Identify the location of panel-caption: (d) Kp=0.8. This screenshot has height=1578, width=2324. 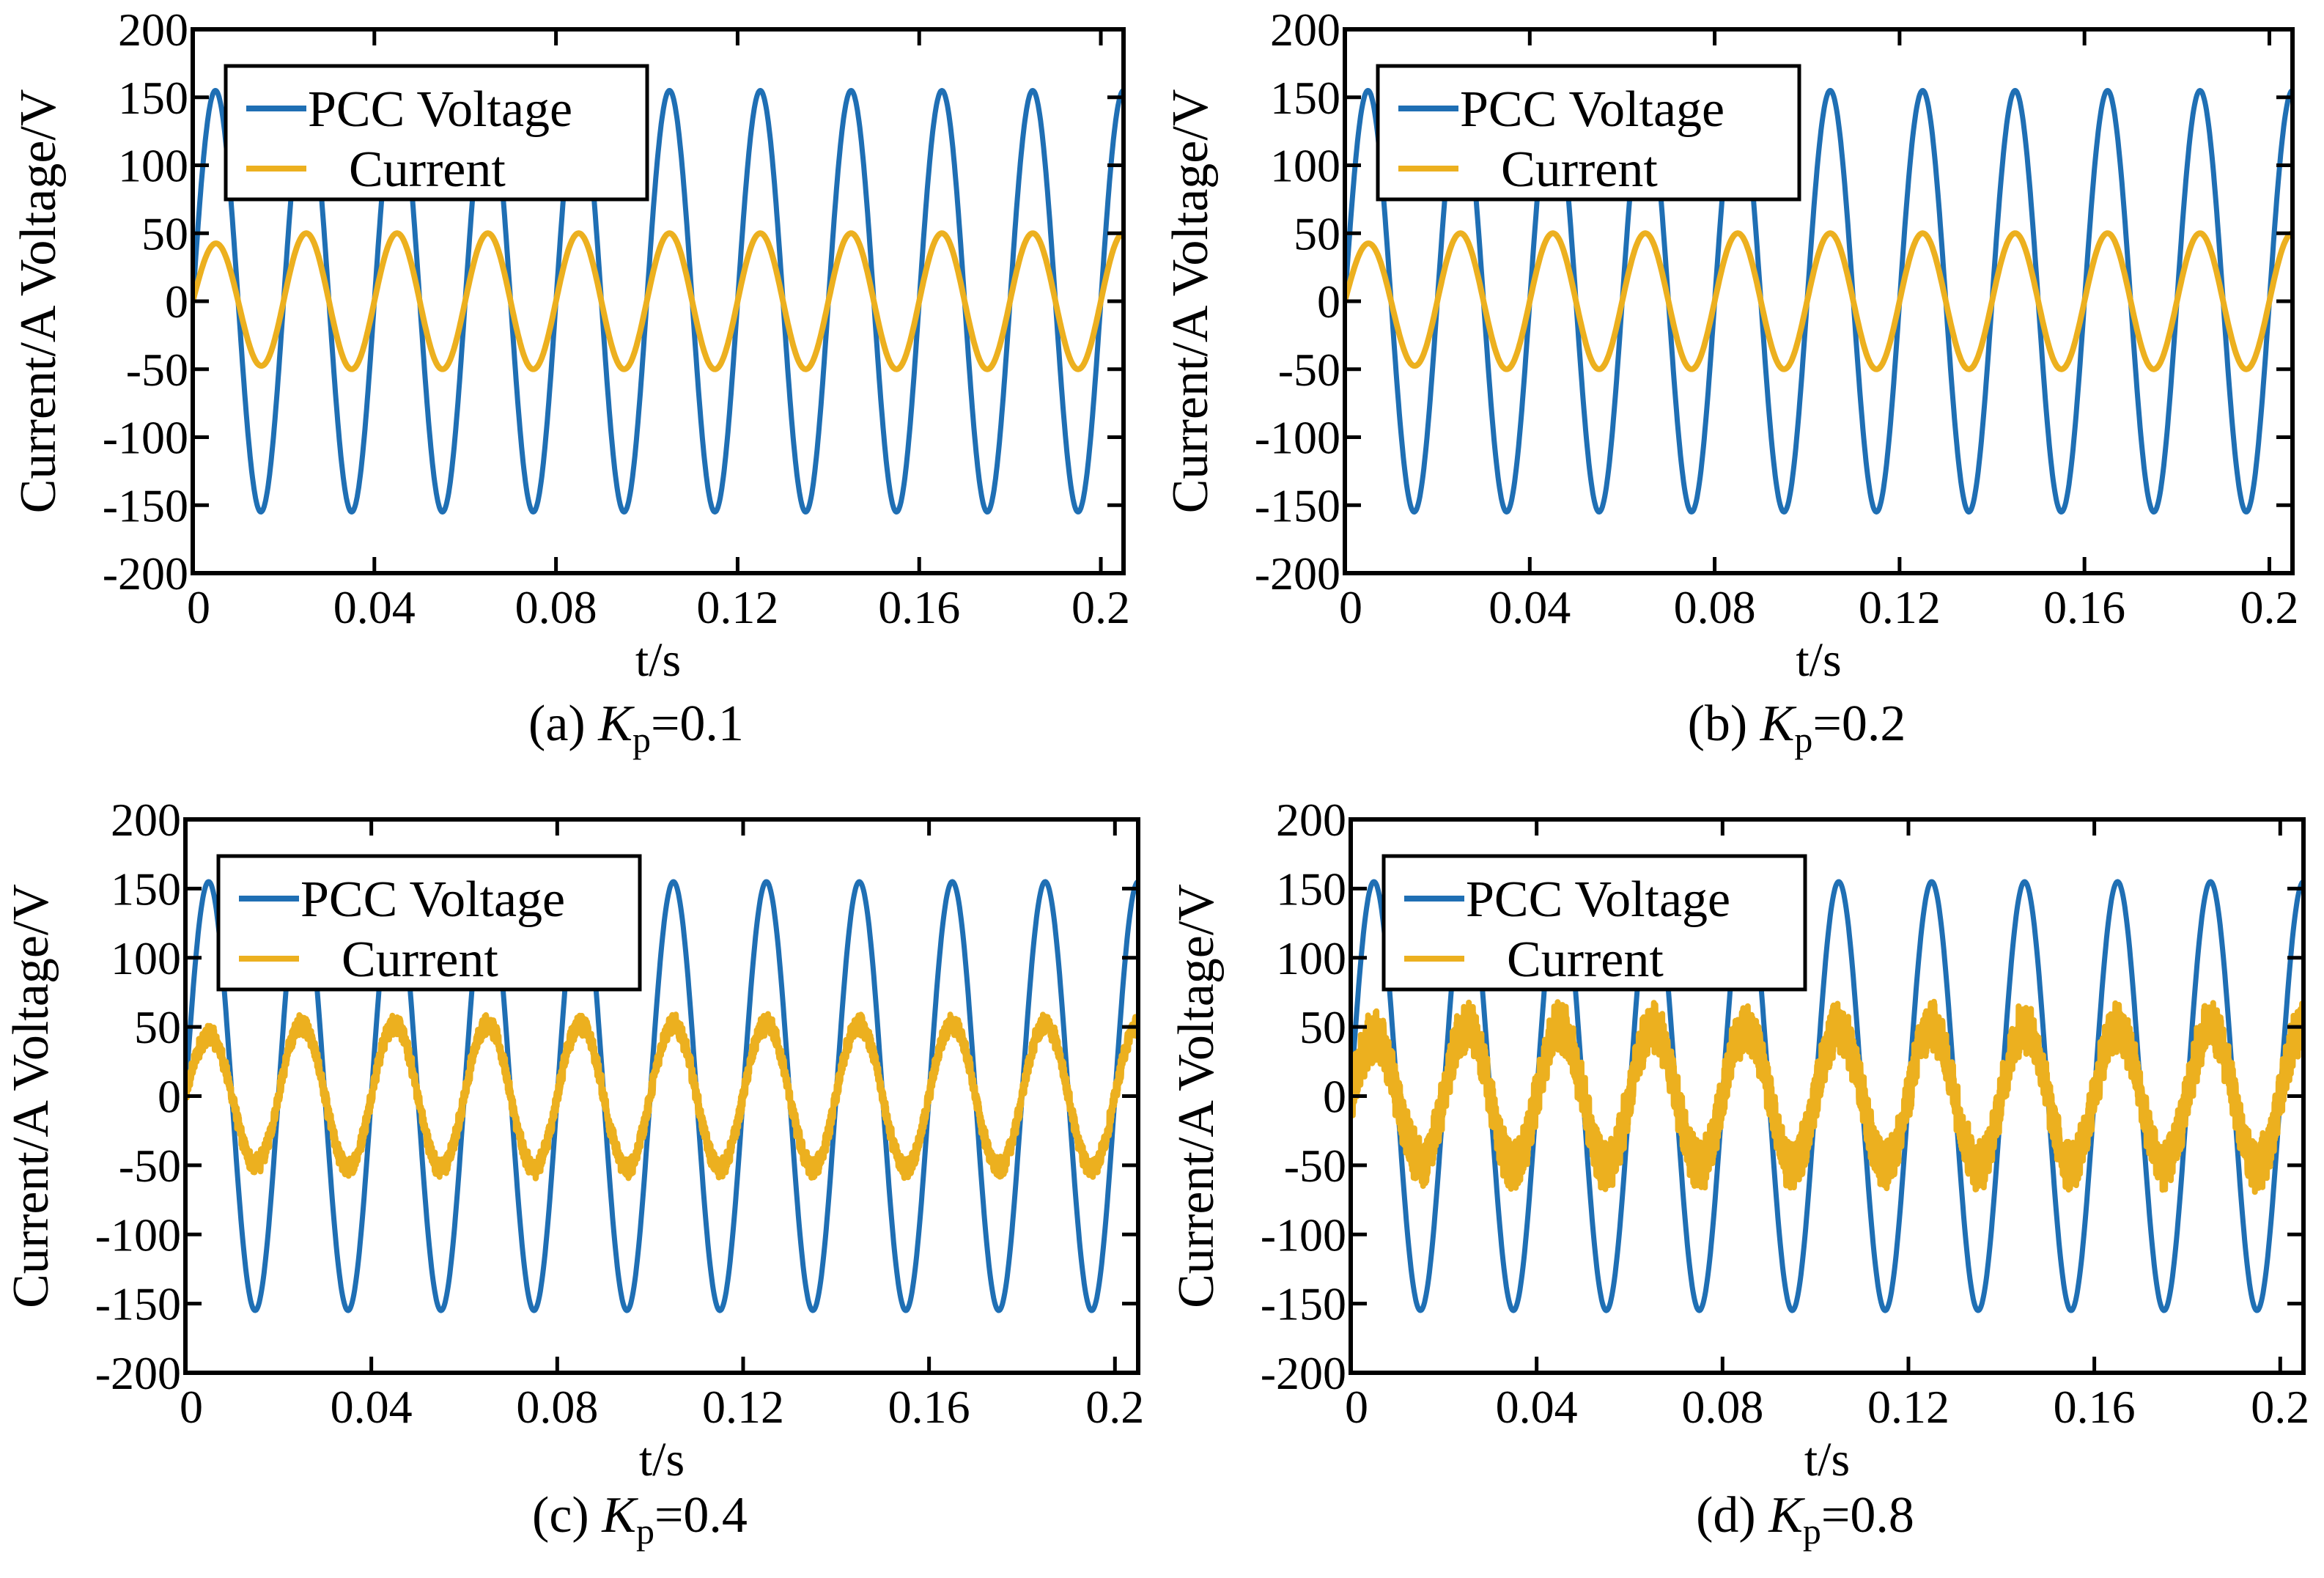
(1805, 1519).